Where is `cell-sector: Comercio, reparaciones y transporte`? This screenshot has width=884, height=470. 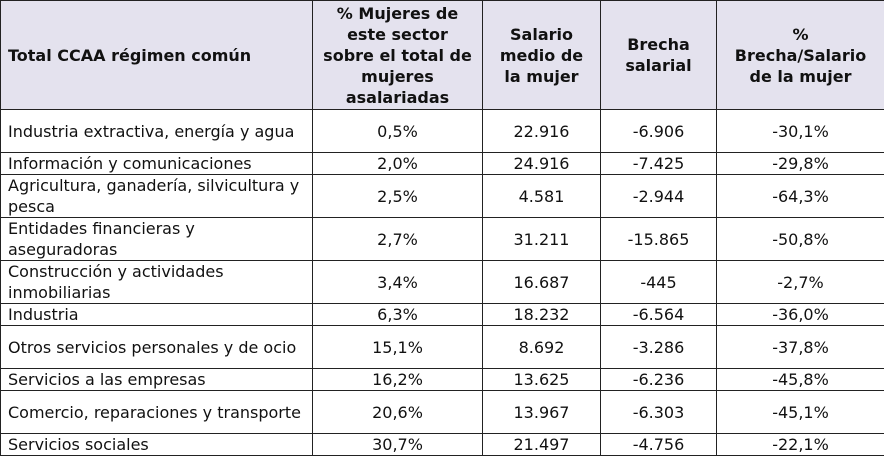
cell-sector: Comercio, reparaciones y transporte is located at coordinates (156, 412).